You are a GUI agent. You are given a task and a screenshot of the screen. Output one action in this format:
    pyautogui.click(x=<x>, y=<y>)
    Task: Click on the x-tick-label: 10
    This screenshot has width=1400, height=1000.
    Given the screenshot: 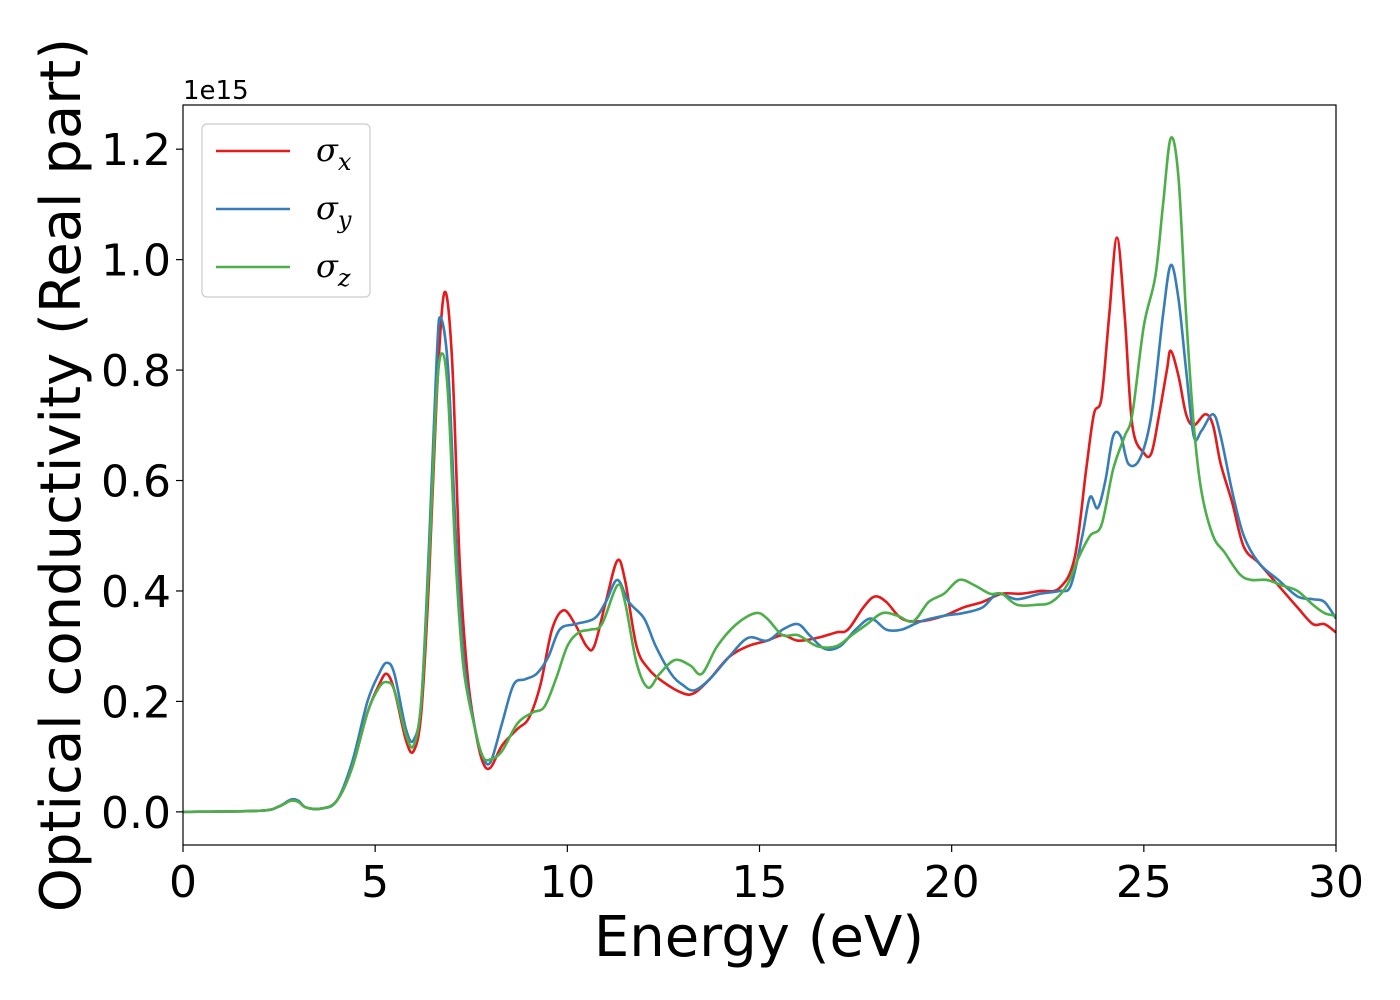 What is the action you would take?
    pyautogui.click(x=567, y=882)
    